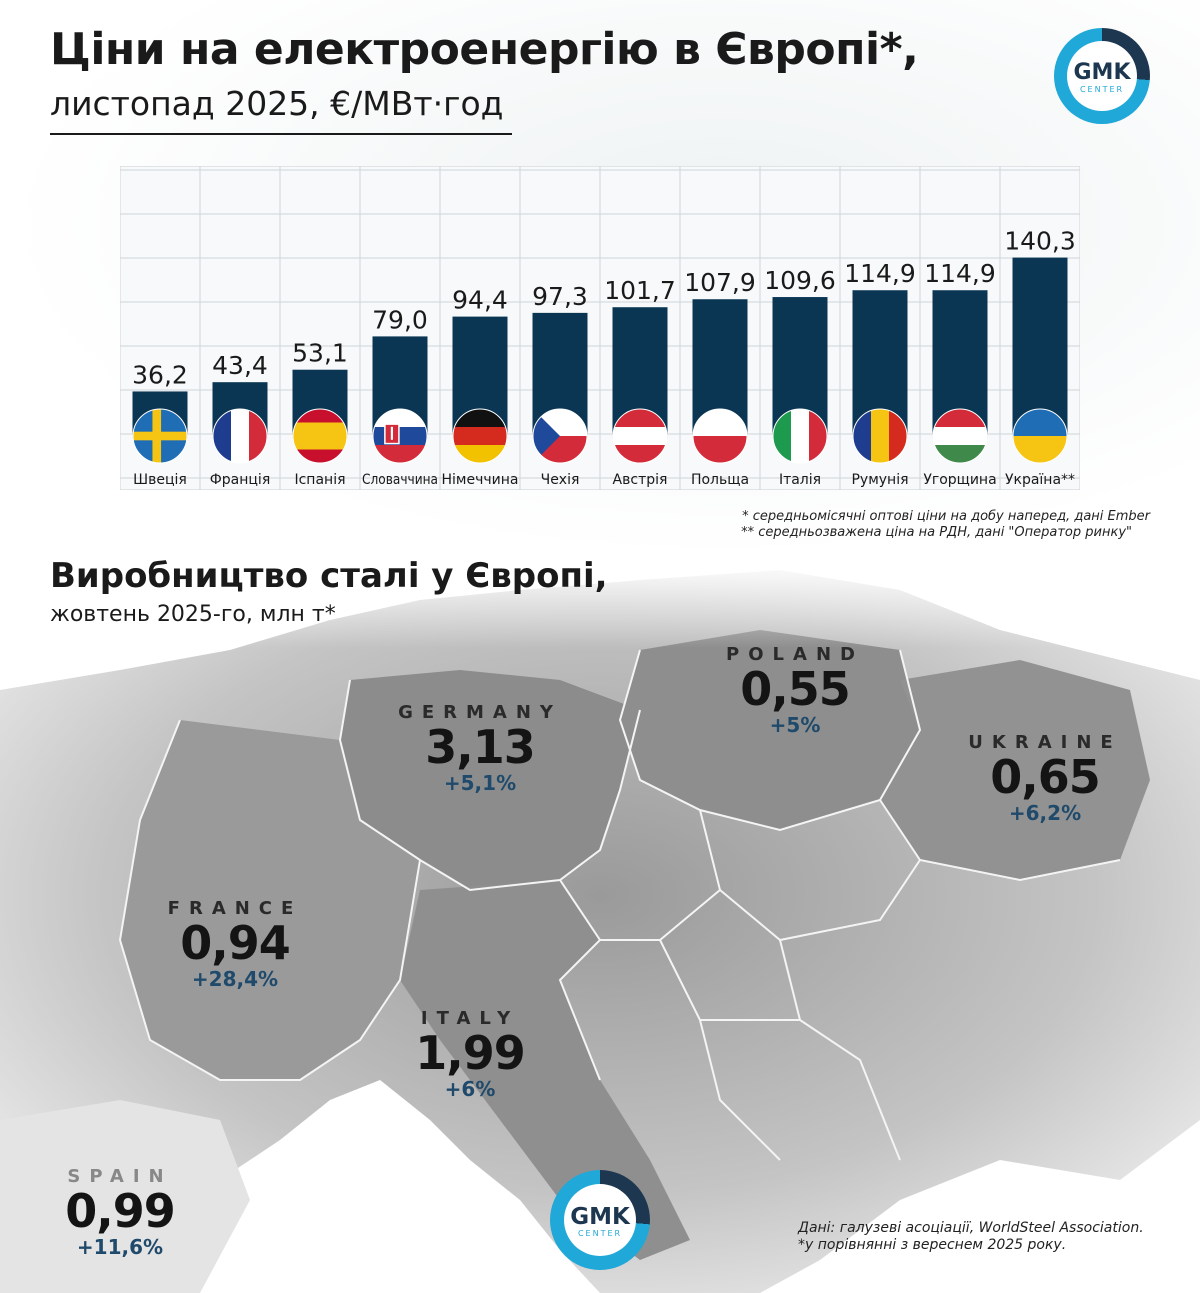 The width and height of the screenshot is (1200, 1293). I want to click on bar-value-label: 36,2, so click(160, 374).